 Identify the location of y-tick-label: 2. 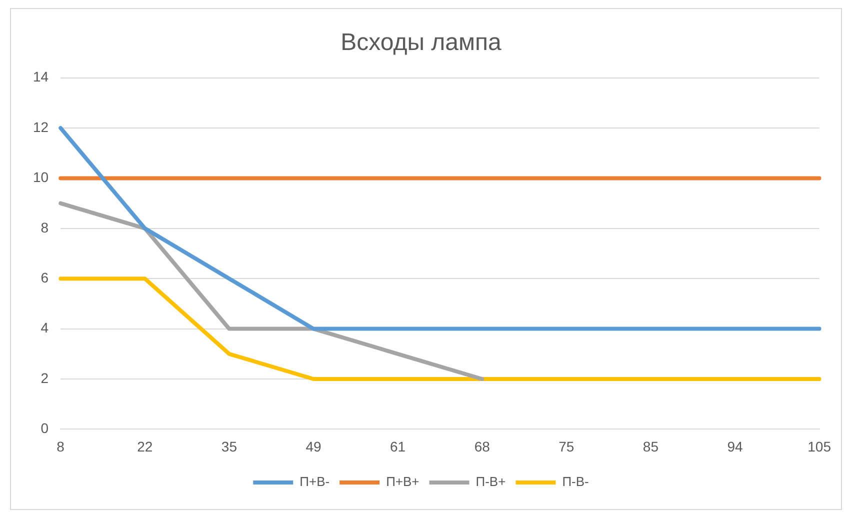
(44, 378).